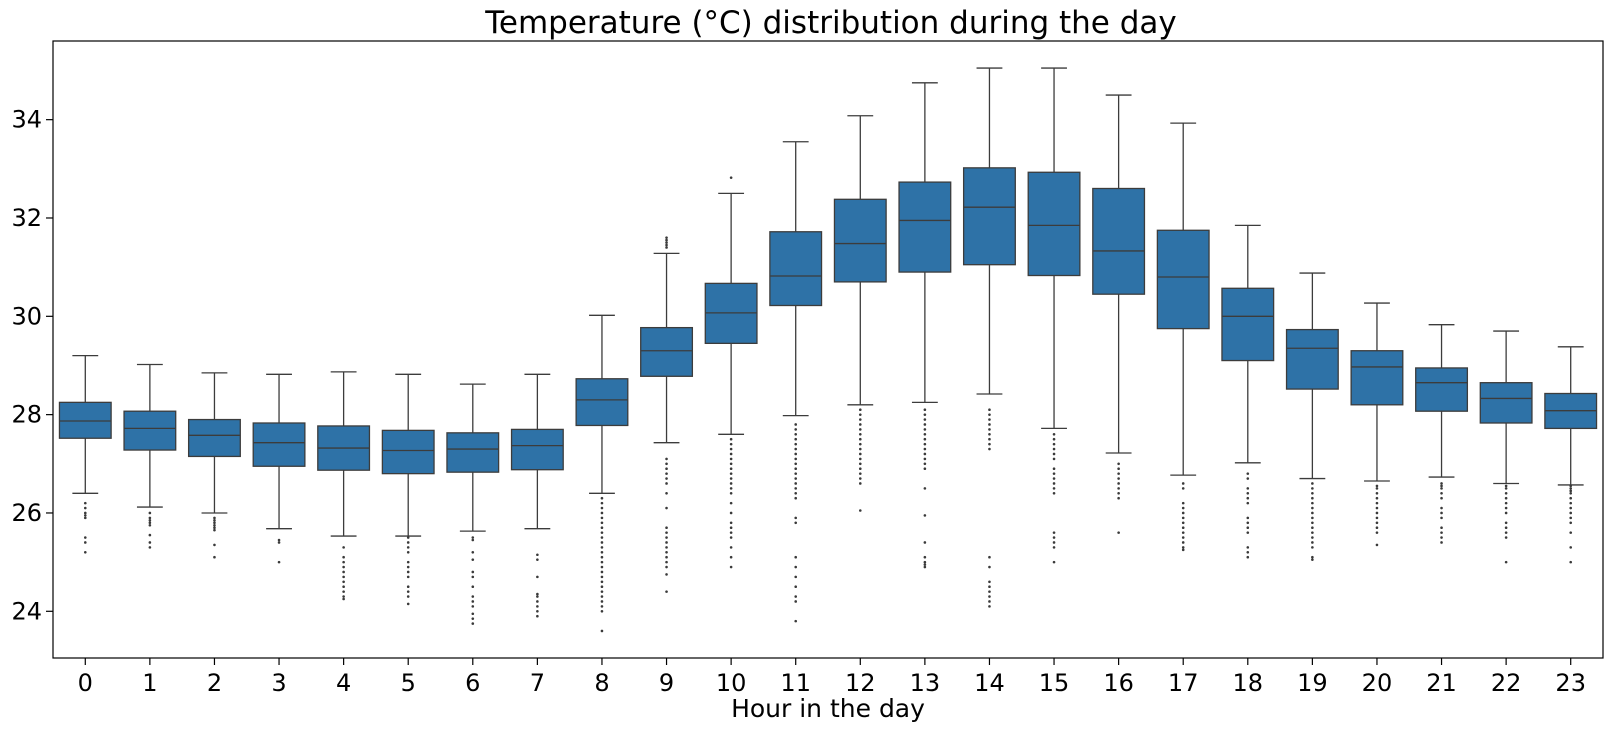 The height and width of the screenshot is (735, 1613). What do you see at coordinates (1118, 683) in the screenshot?
I see `x-tick-label: 16` at bounding box center [1118, 683].